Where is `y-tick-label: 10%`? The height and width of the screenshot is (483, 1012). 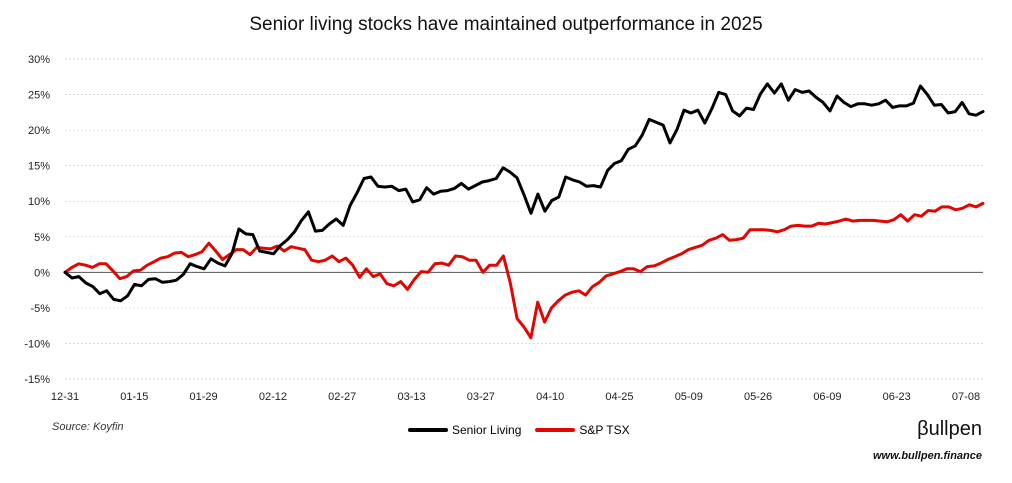
y-tick-label: 10% is located at coordinates (39, 202).